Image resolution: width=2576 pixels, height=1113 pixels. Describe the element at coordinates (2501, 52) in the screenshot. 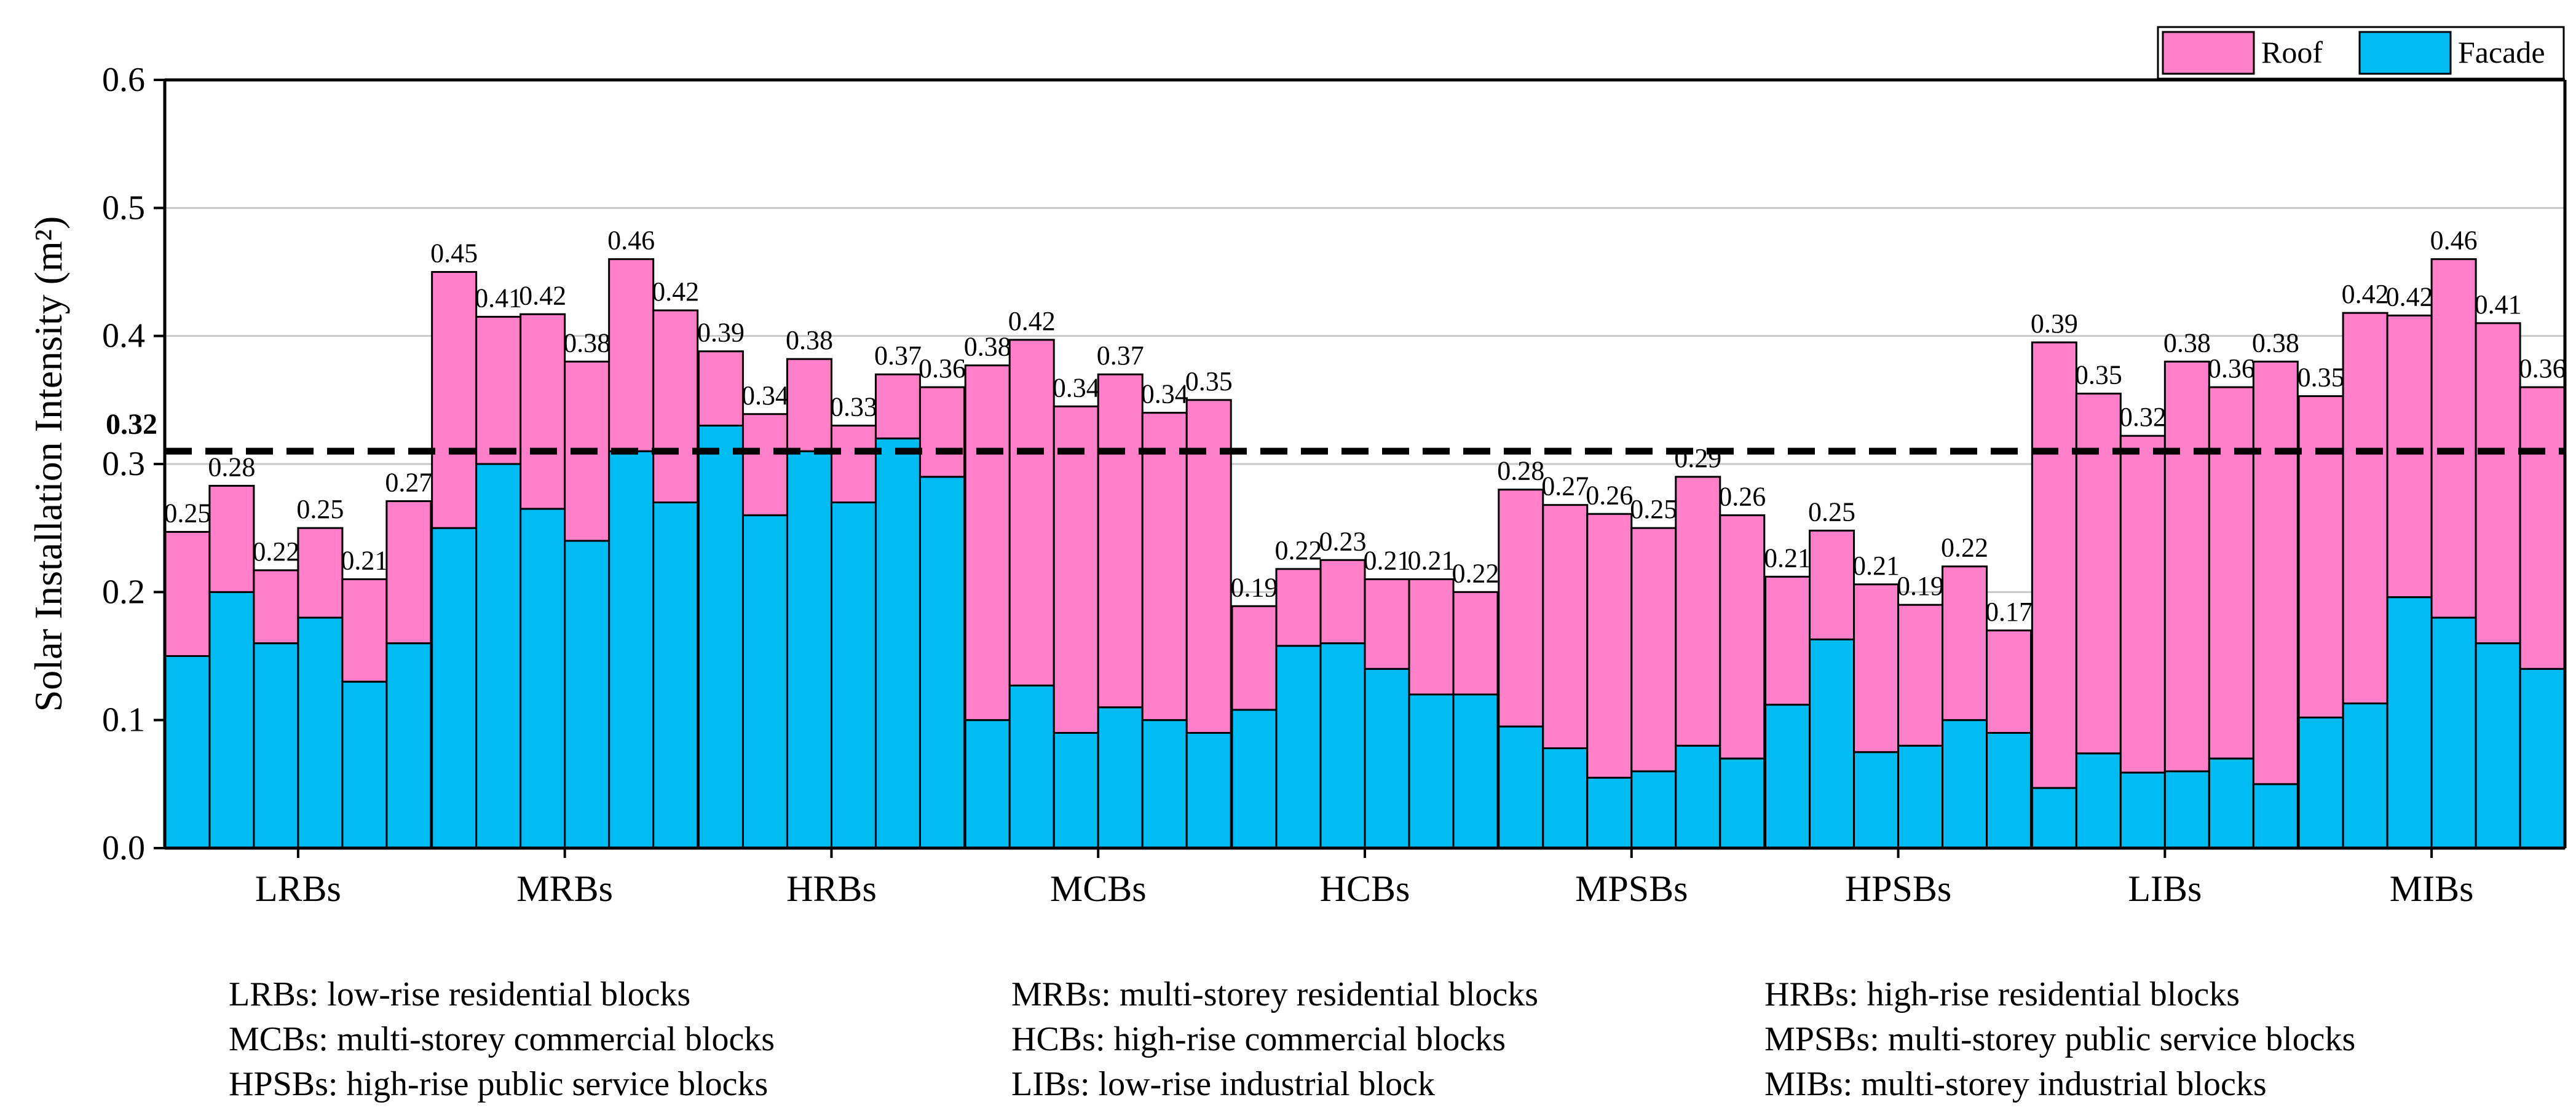

I see `legend-label: Facade` at that location.